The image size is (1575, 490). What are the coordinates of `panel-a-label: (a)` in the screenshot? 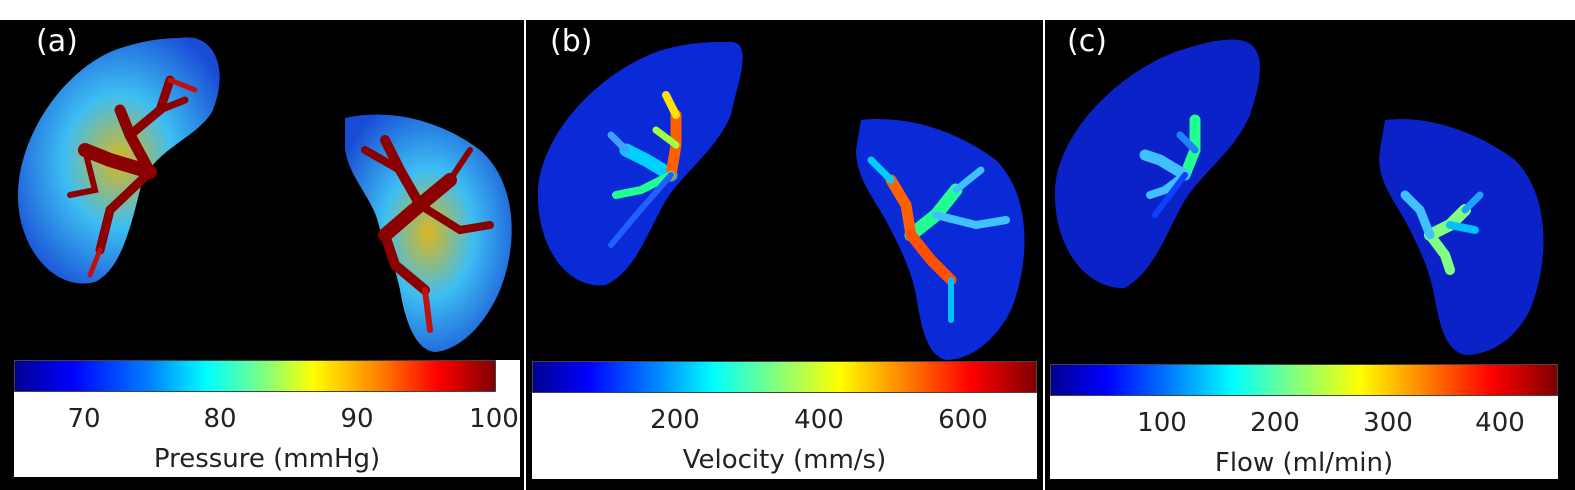 It's located at (57, 41).